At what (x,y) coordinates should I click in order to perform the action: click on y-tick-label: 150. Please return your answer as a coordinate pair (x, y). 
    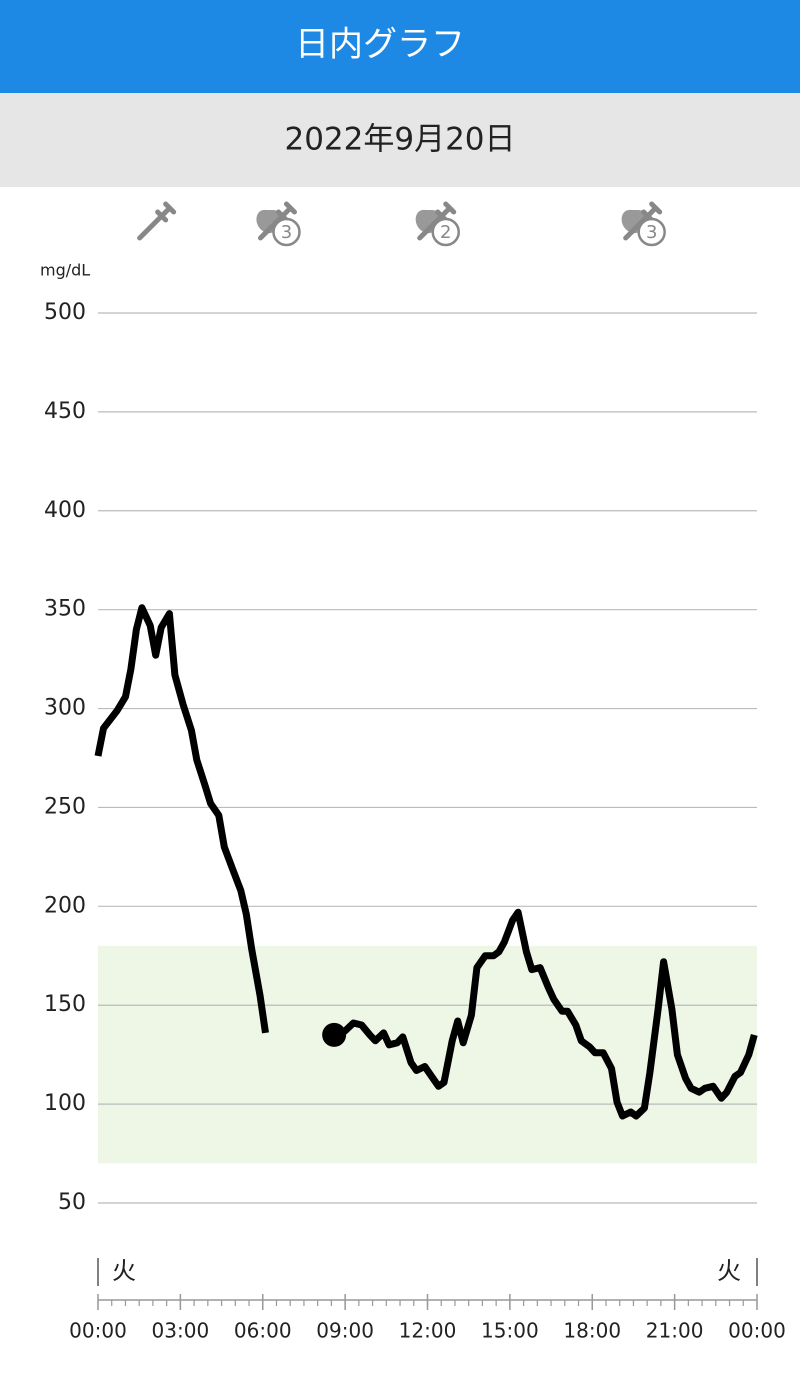
    Looking at the image, I should click on (65, 1004).